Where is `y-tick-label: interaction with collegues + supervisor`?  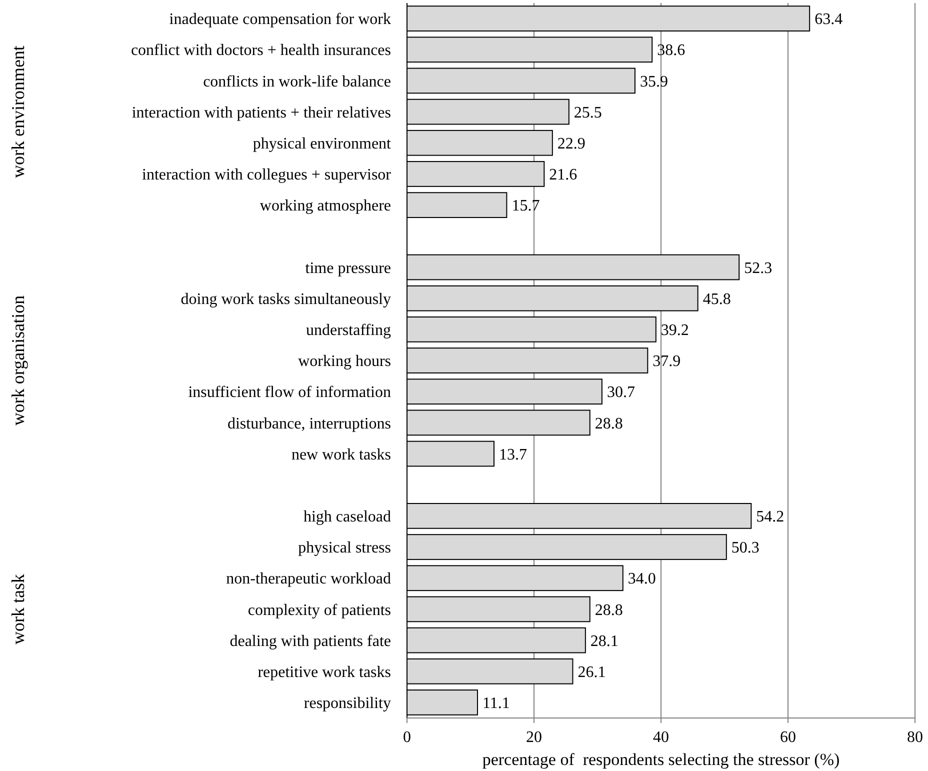
y-tick-label: interaction with collegues + supervisor is located at coordinates (267, 175).